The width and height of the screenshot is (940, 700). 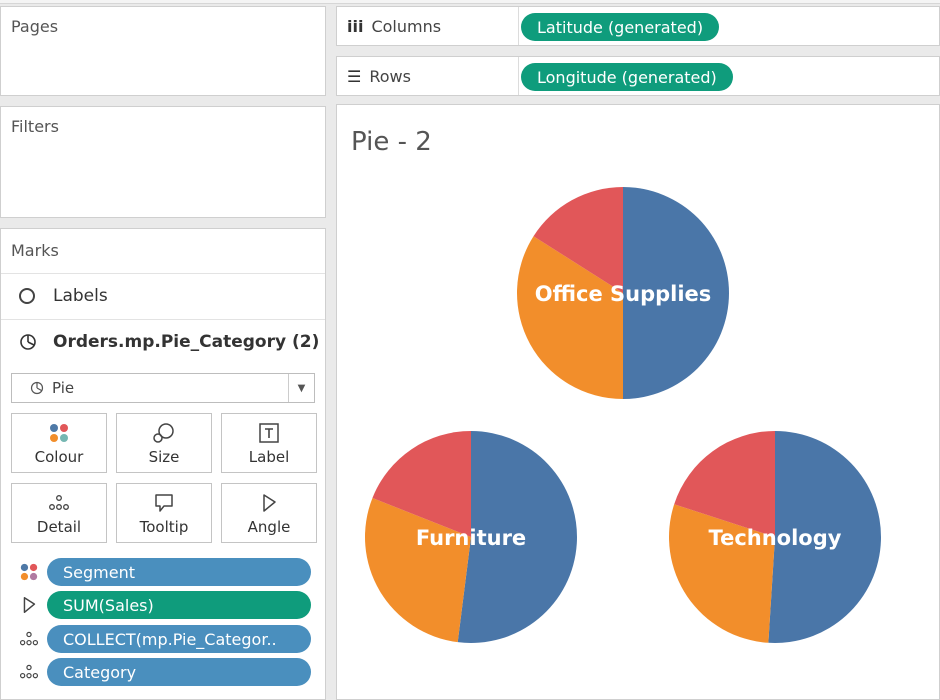 I want to click on label-icon, so click(x=269, y=433).